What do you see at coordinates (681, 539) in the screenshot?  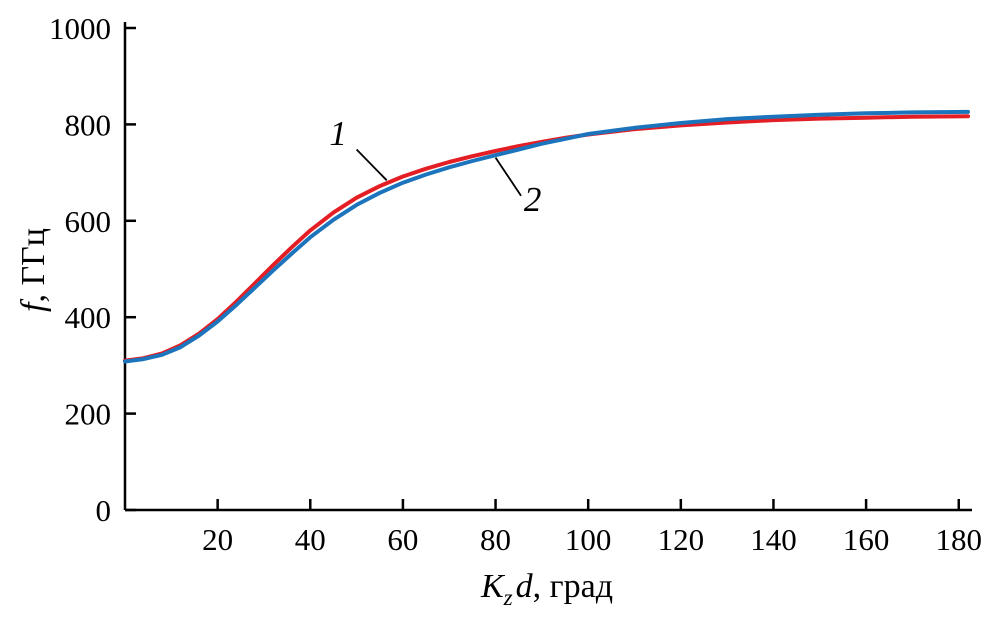 I see `x-tick-label: 120` at bounding box center [681, 539].